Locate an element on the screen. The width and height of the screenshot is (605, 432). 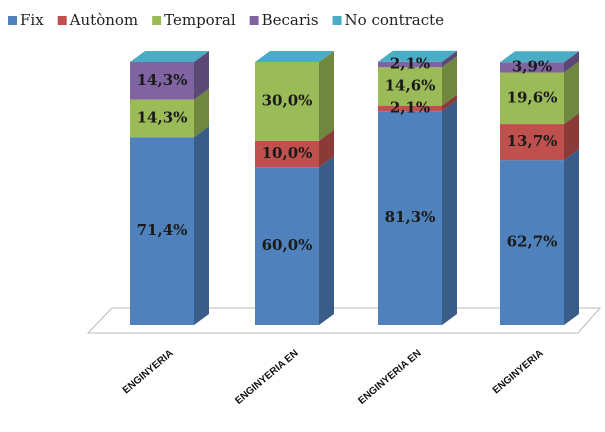
value-label: 60,0% is located at coordinates (287, 245).